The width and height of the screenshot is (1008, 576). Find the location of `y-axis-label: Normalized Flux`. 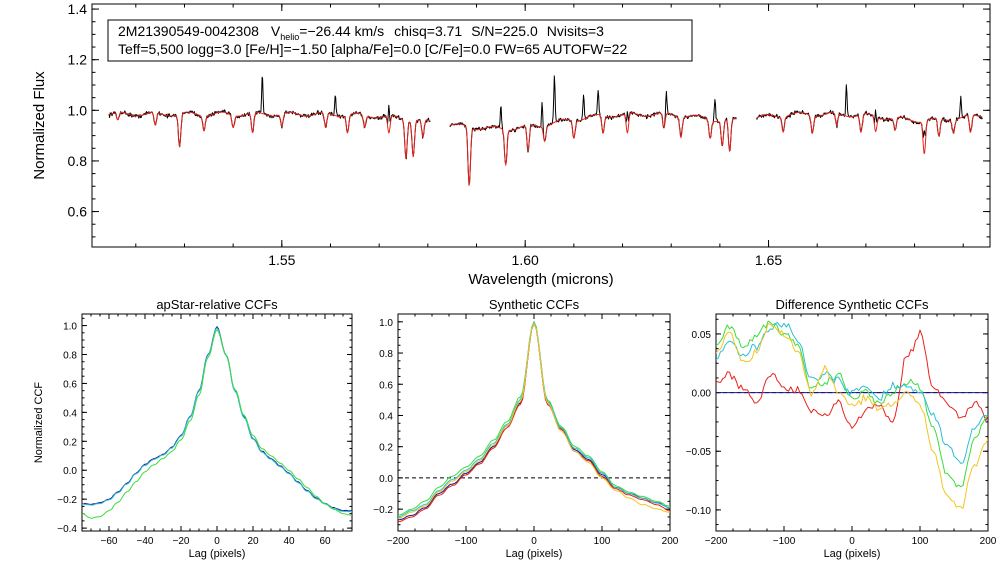

y-axis-label: Normalized Flux is located at coordinates (39, 125).